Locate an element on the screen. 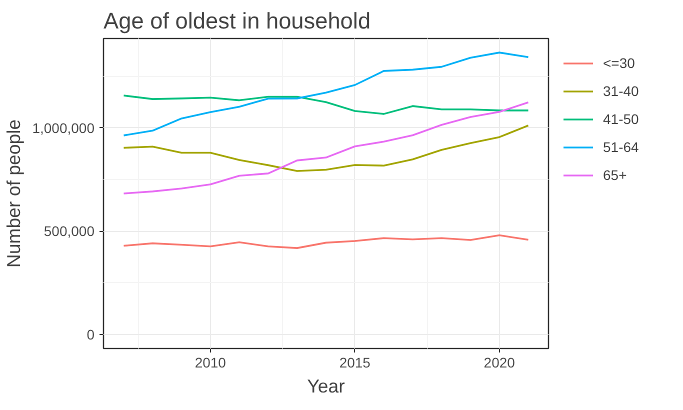 The height and width of the screenshot is (410, 683). legend-label: <=30 is located at coordinates (619, 63).